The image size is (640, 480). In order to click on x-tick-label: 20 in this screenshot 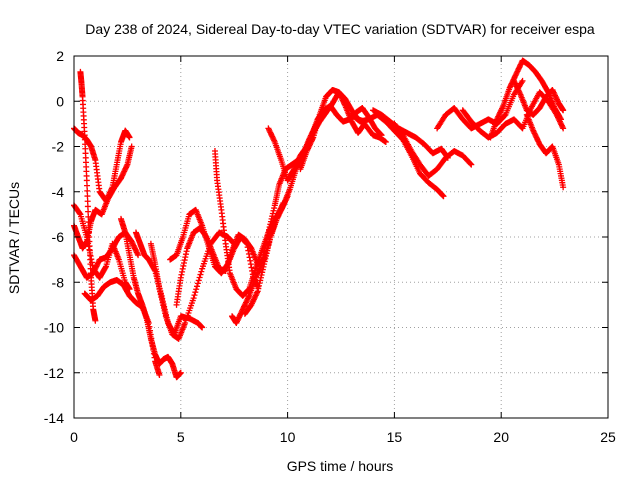, I will do `click(501, 437)`.